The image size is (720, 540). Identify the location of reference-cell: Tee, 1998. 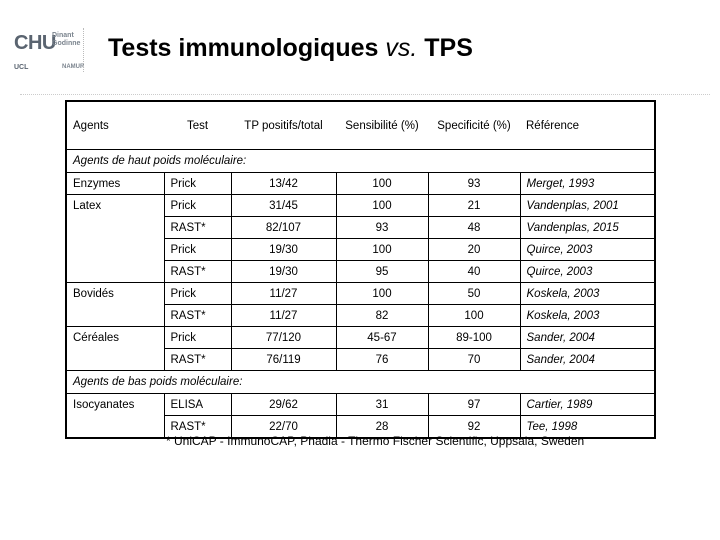
(587, 427).